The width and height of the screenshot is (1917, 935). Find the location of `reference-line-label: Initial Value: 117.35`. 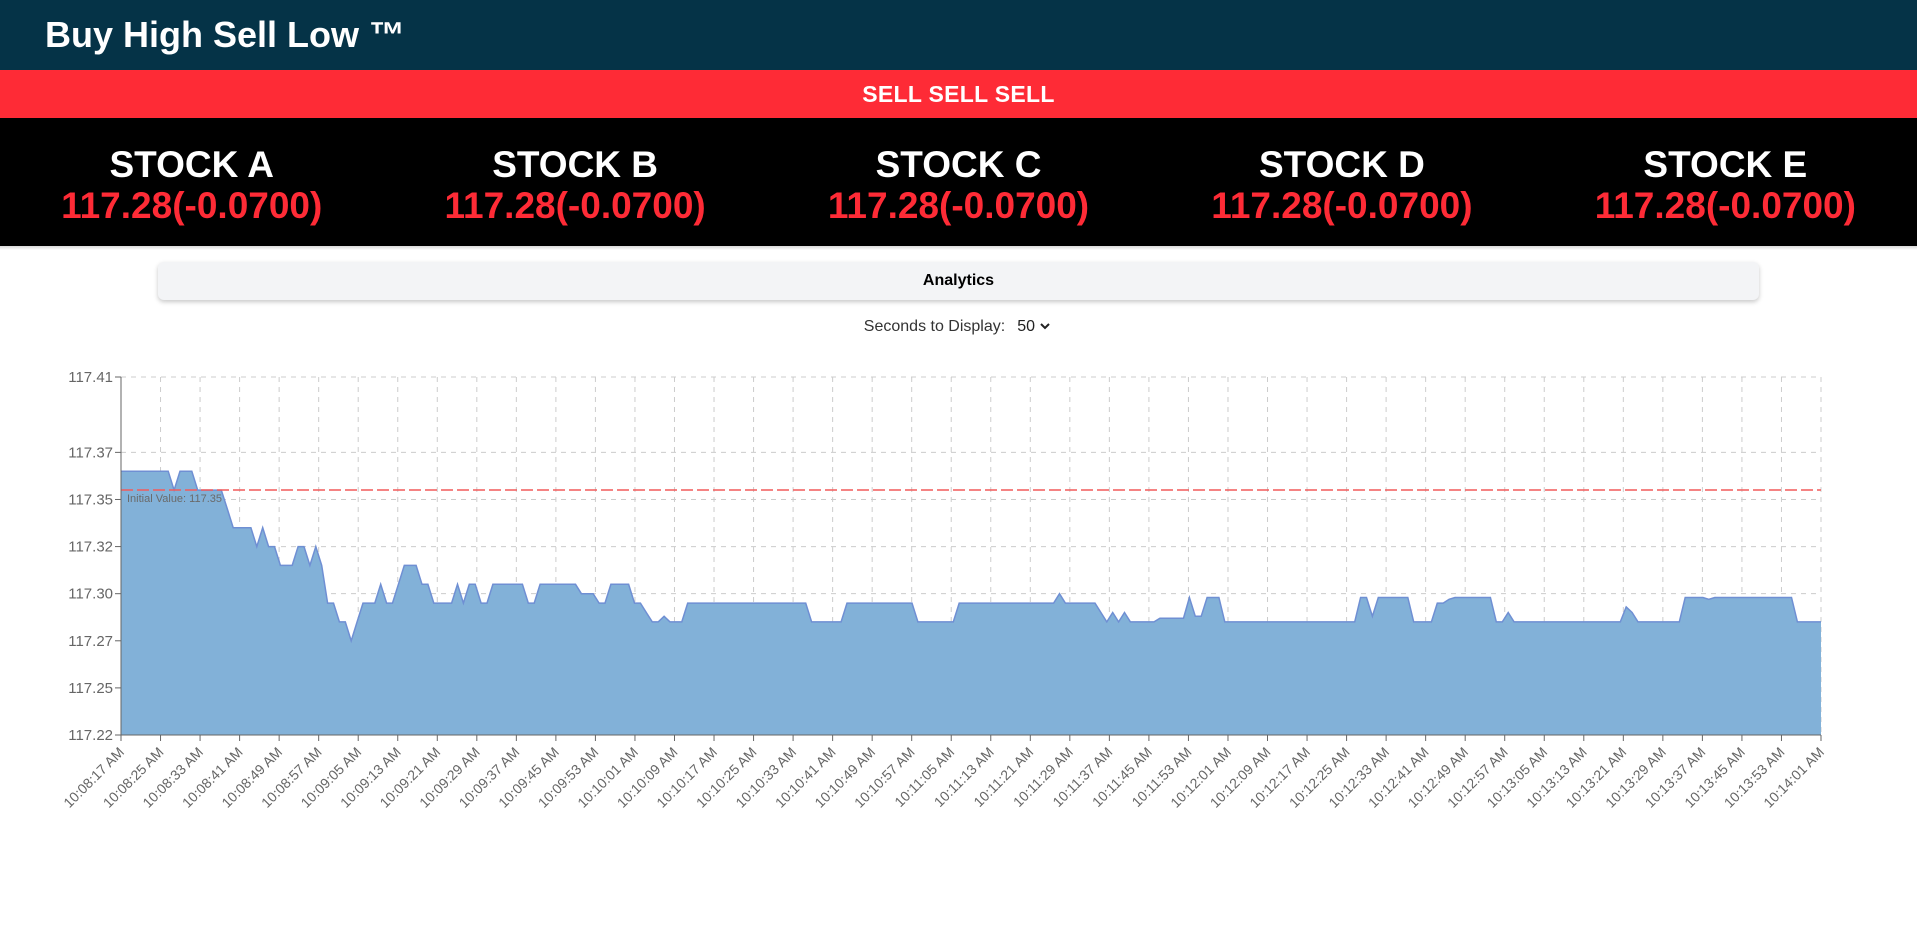

reference-line-label: Initial Value: 117.35 is located at coordinates (174, 499).